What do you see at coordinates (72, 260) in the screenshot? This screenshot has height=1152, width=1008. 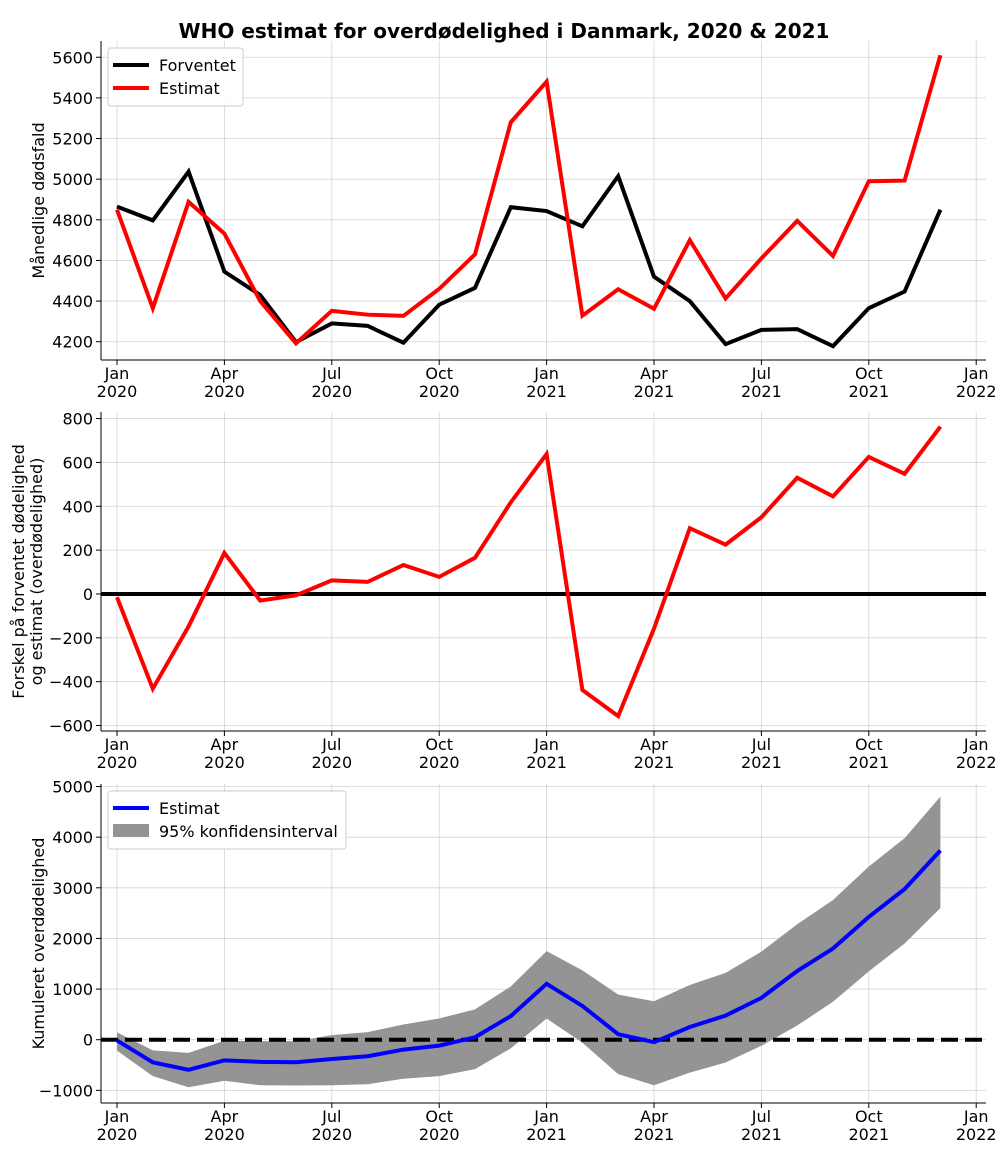 I see `y-tick-label: 4600` at bounding box center [72, 260].